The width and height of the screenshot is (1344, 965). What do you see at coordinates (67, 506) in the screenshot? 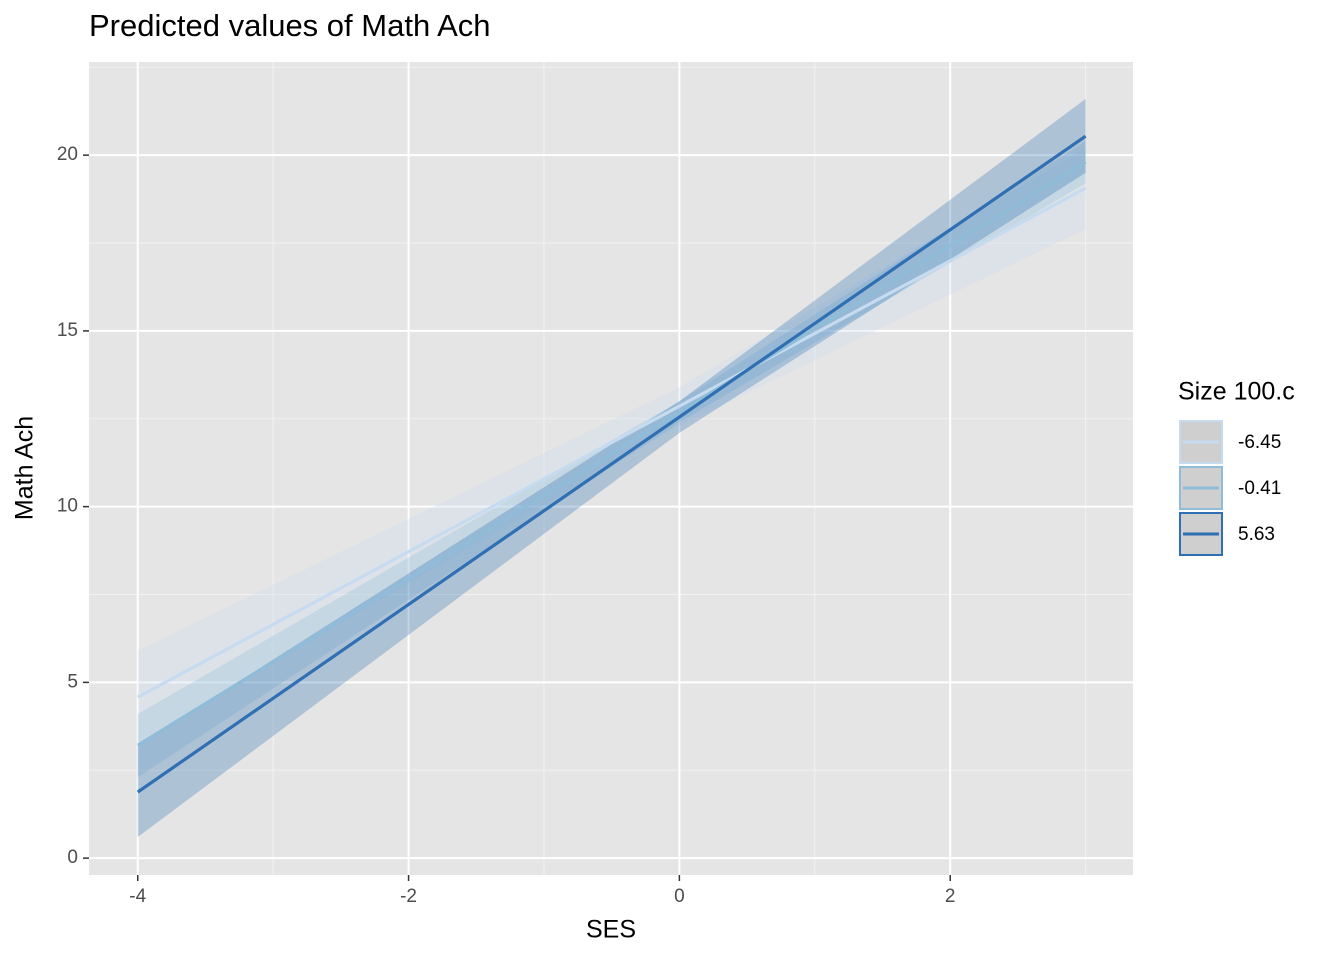
I see `y-tick-label: 10` at bounding box center [67, 506].